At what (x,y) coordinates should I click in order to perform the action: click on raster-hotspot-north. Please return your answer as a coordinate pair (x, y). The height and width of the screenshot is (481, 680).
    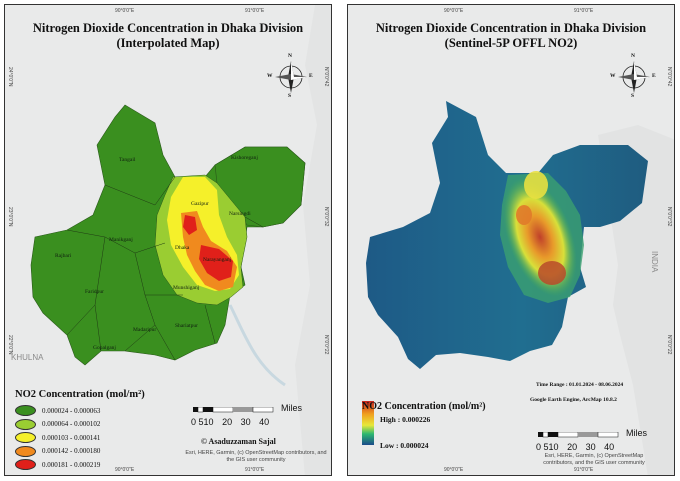
    Looking at the image, I should click on (536, 185).